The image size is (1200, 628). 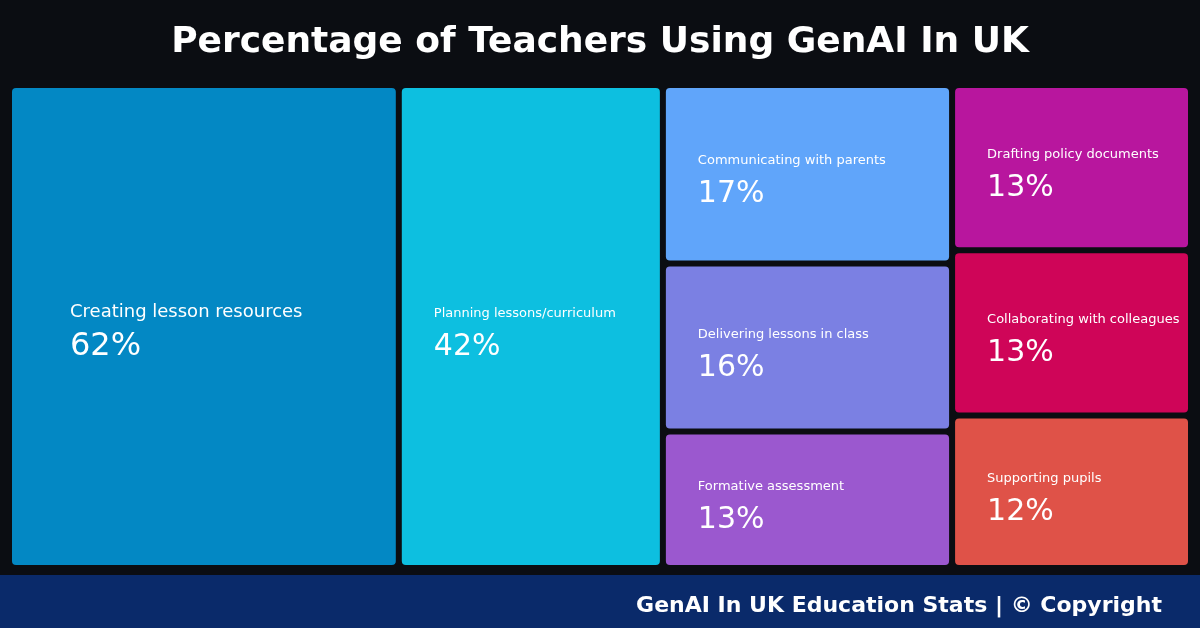 What do you see at coordinates (106, 343) in the screenshot?
I see `data-label: 62%` at bounding box center [106, 343].